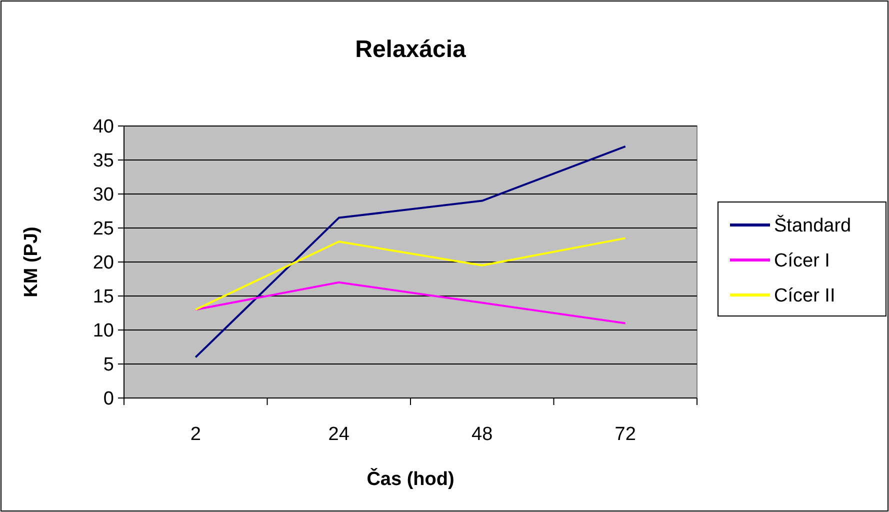 The width and height of the screenshot is (889, 512). What do you see at coordinates (339, 434) in the screenshot?
I see `x-tick-label: 24` at bounding box center [339, 434].